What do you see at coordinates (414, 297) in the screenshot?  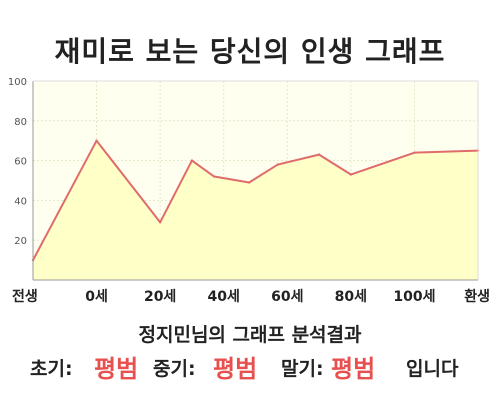 I see `x-tick-label-6: 100세` at bounding box center [414, 297].